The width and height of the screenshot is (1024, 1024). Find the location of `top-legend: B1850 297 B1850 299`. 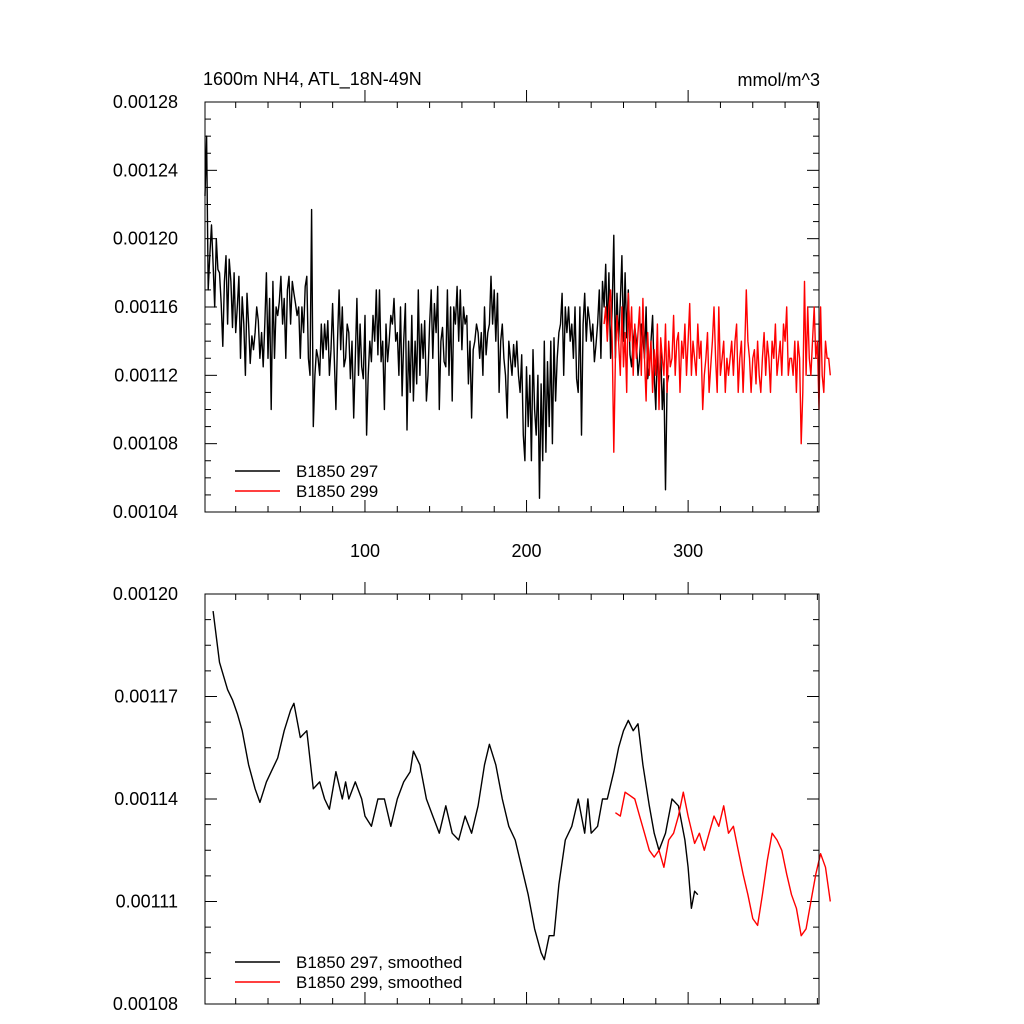

top-legend: B1850 297 B1850 299 is located at coordinates (306, 481).